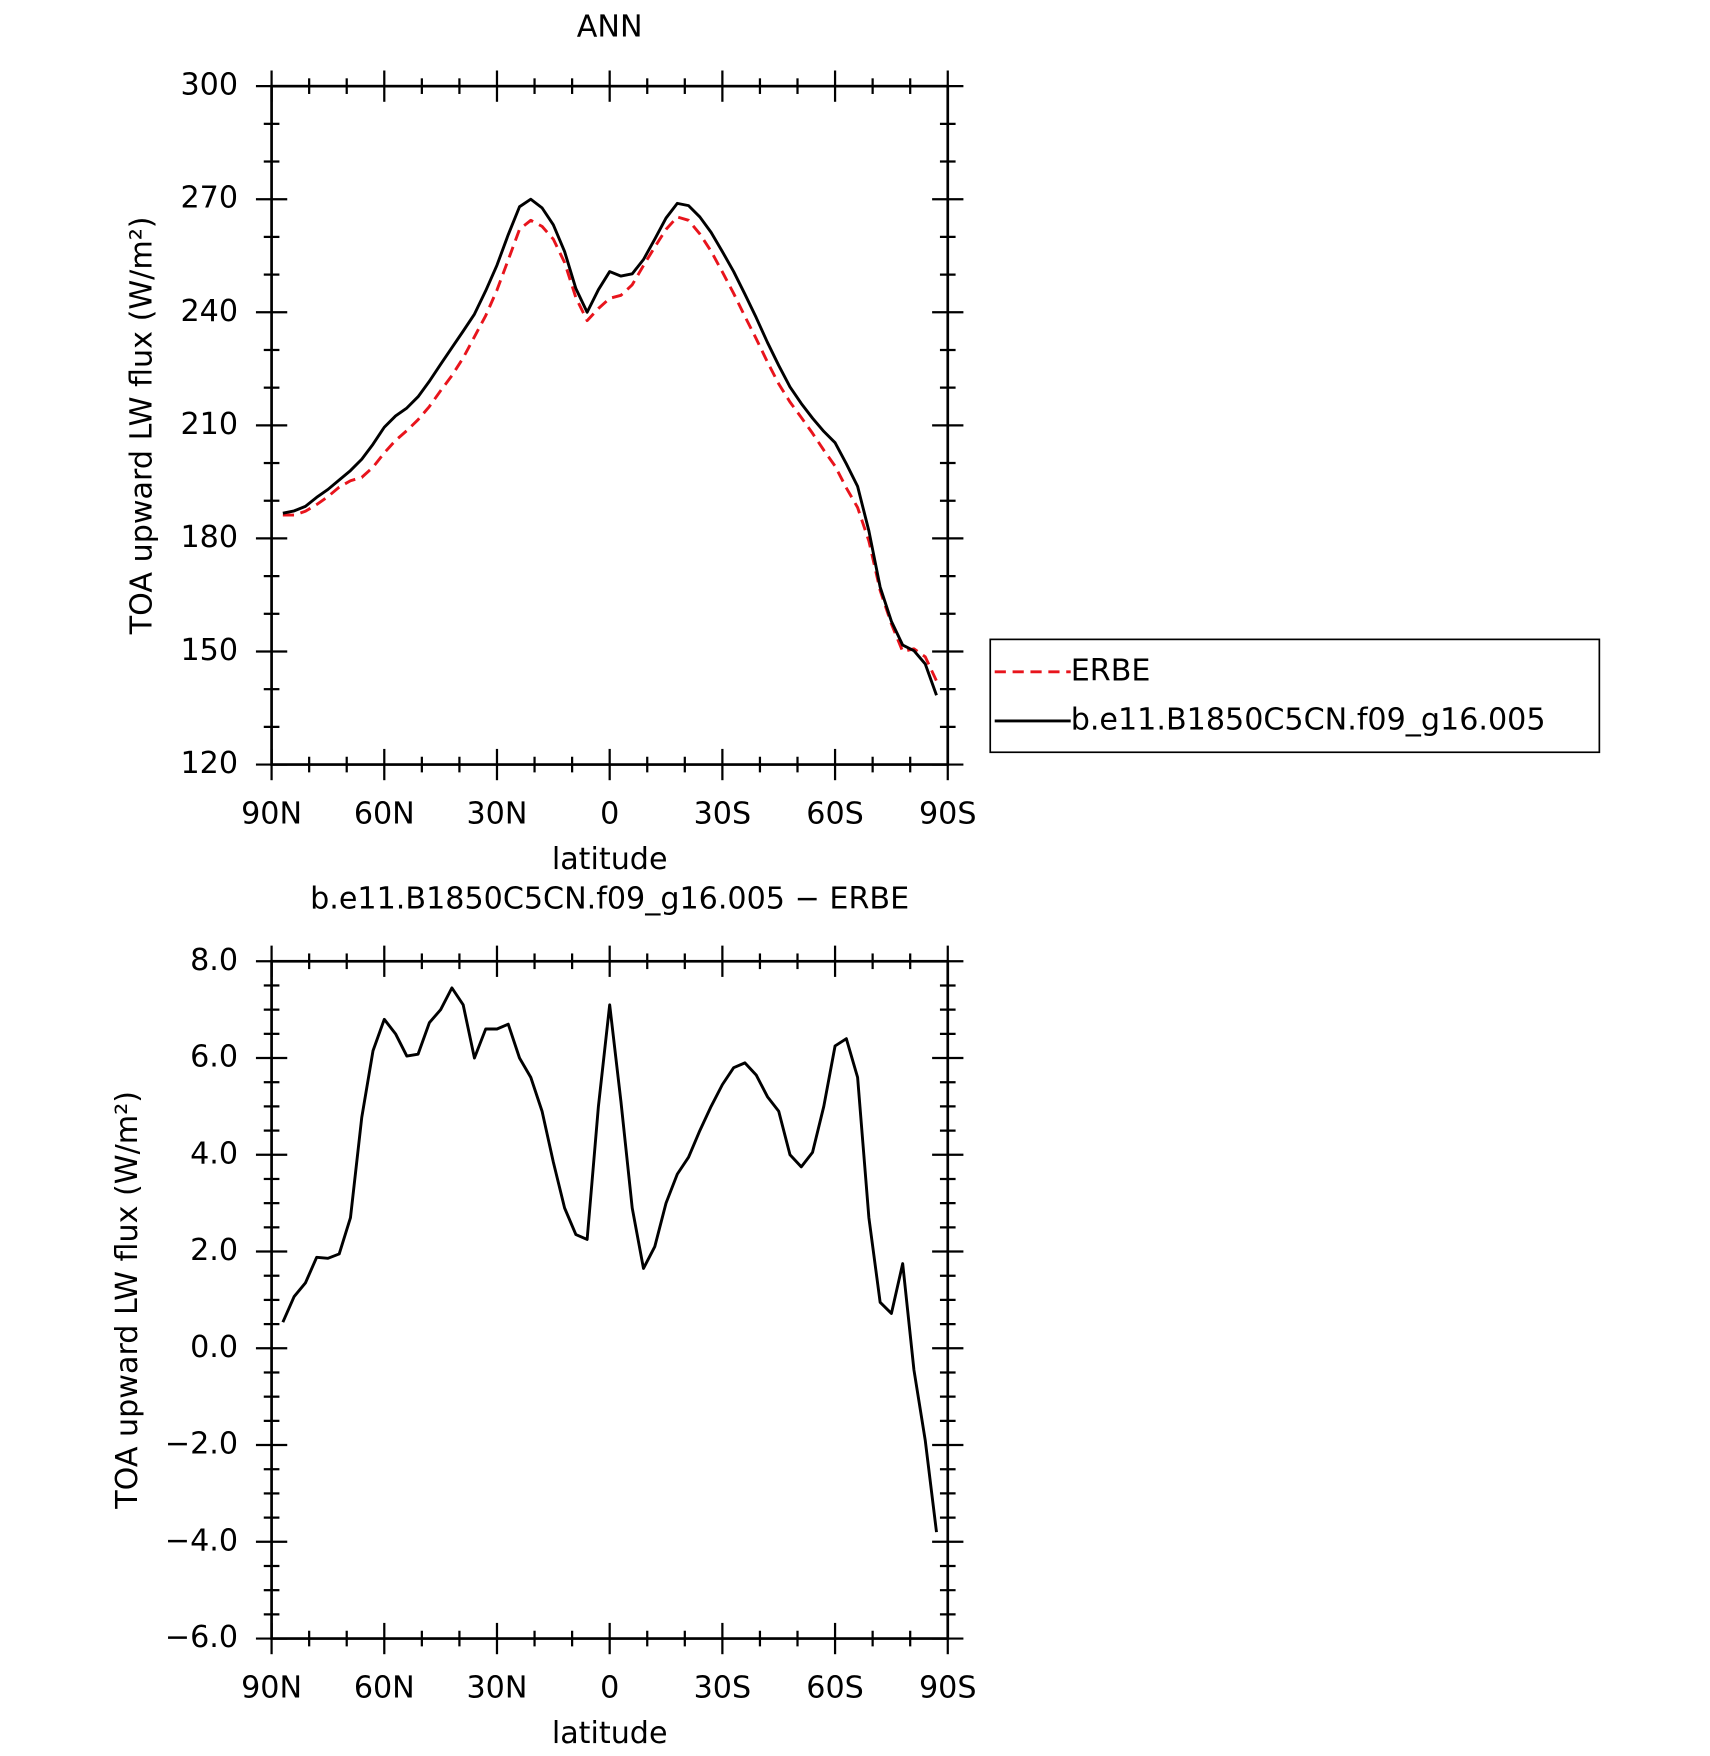  What do you see at coordinates (214, 1153) in the screenshot?
I see `y-tick-label: 4.0` at bounding box center [214, 1153].